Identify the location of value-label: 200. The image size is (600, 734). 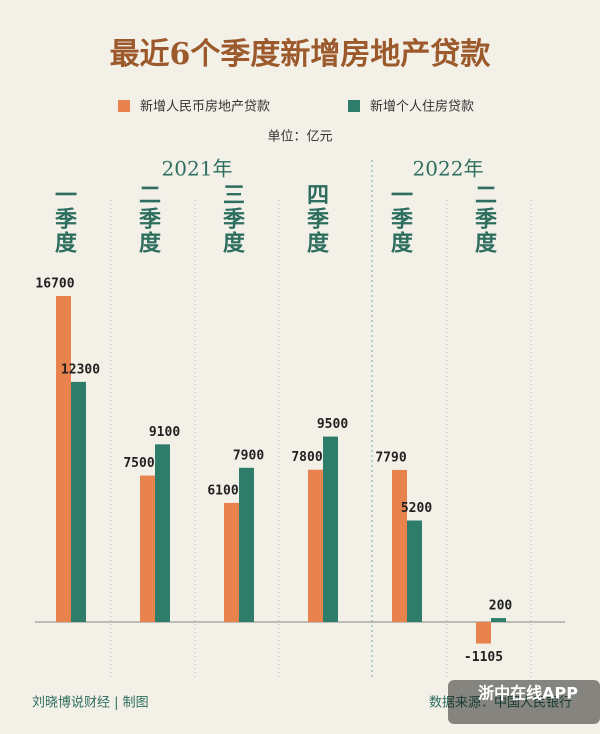
(501, 606).